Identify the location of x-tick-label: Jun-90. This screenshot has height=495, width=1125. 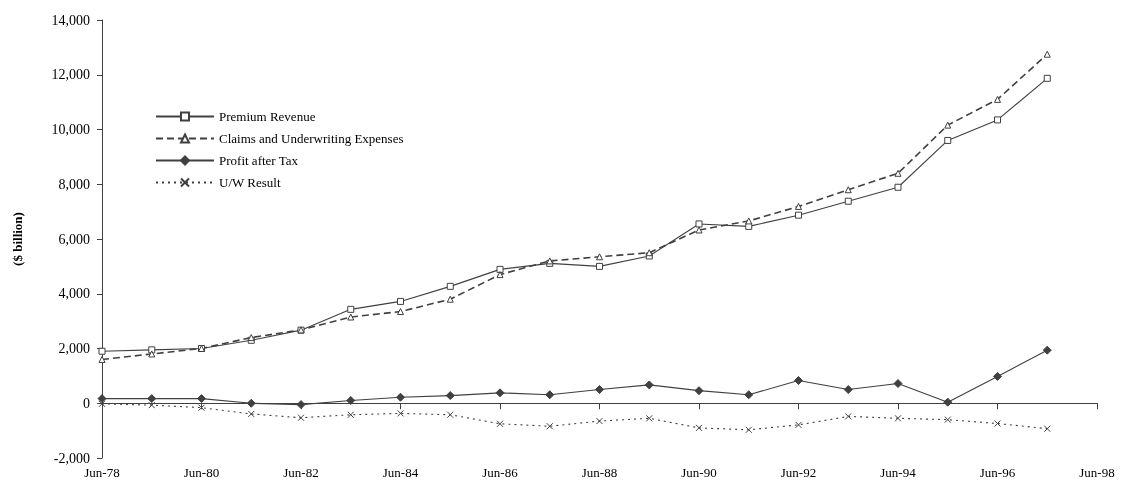
(699, 472).